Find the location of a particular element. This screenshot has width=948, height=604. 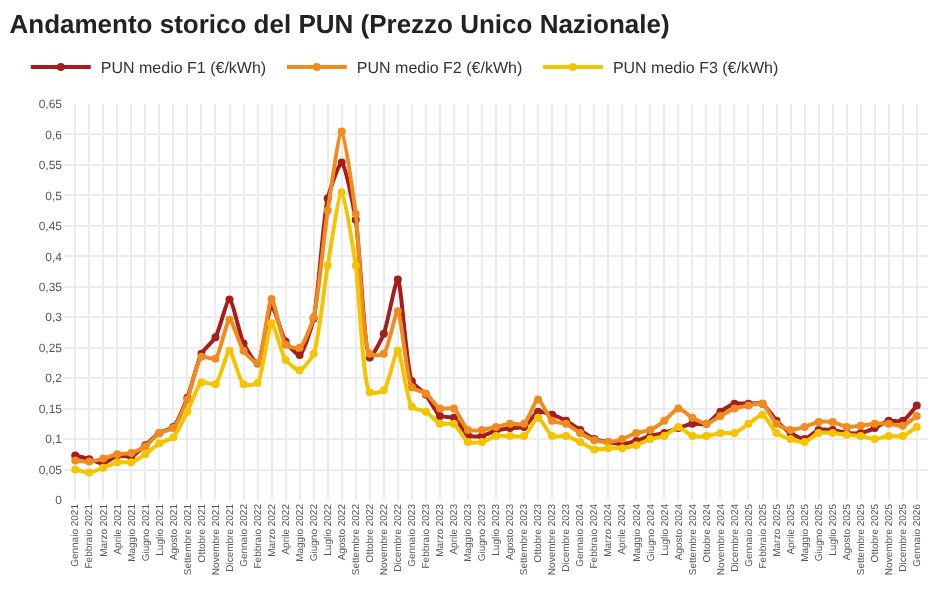

legend-label: PUN medio F1 (€/kWh) is located at coordinates (183, 68).